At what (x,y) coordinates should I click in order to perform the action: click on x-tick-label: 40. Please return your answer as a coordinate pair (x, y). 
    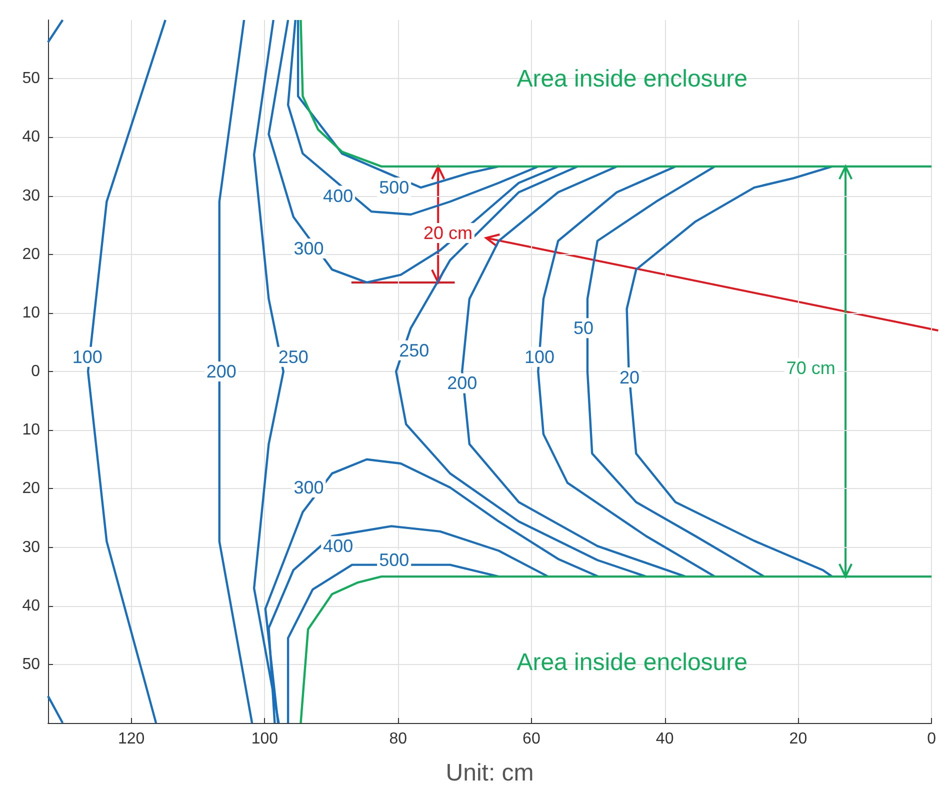
    Looking at the image, I should click on (665, 739).